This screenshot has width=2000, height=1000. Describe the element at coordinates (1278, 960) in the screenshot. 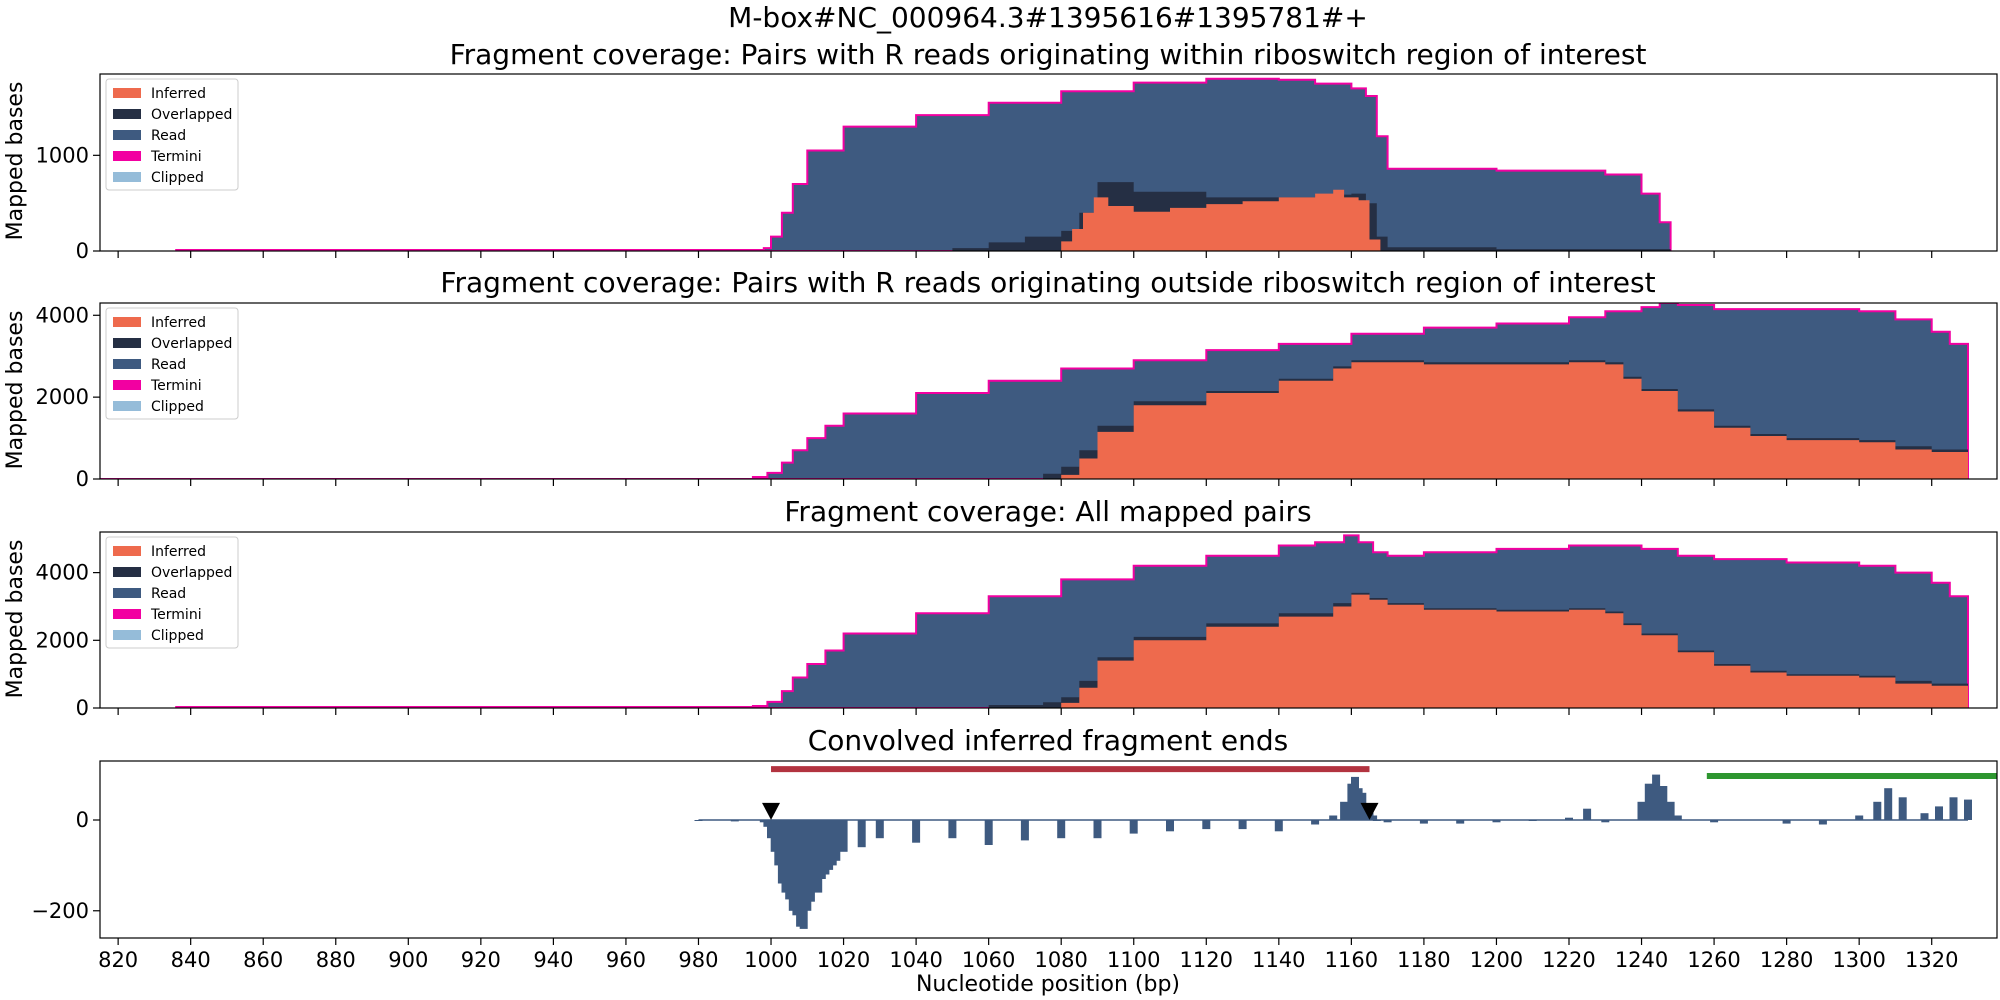

I see `x-tick-label: 1140` at that location.